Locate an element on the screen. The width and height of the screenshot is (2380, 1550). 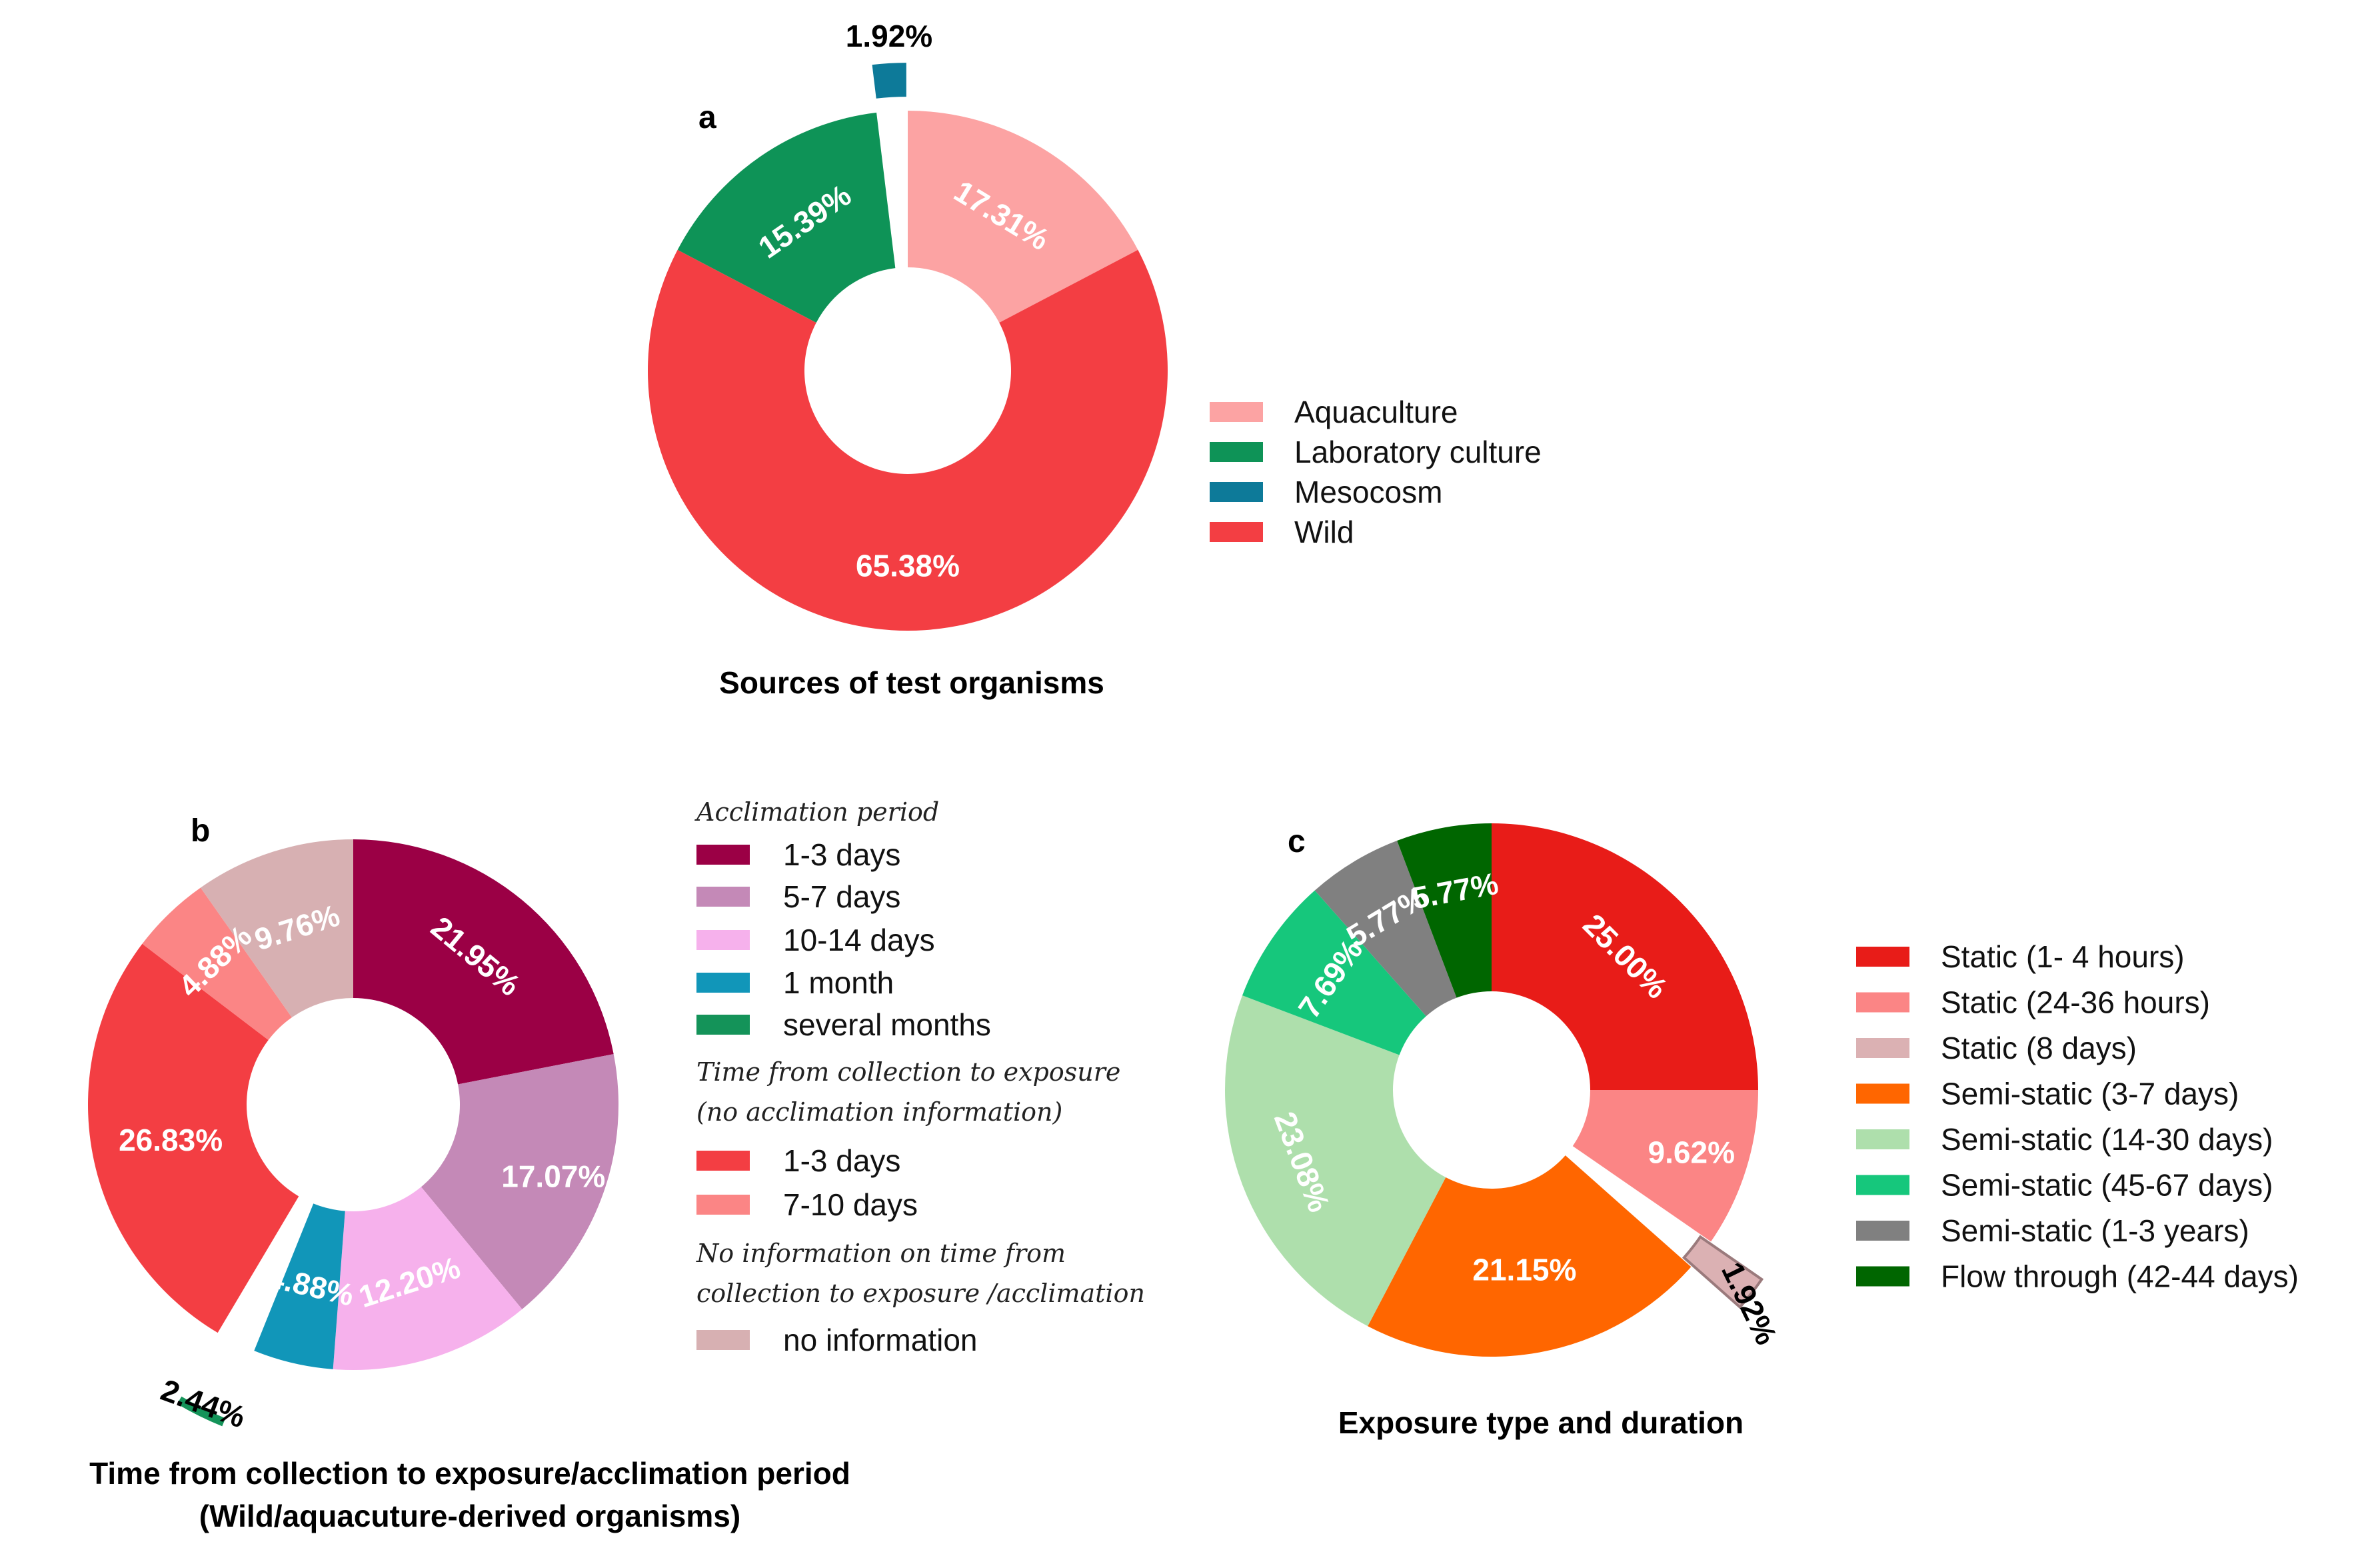
b-legend-heading-2-line2: (no acclimation information) is located at coordinates (879, 1112).